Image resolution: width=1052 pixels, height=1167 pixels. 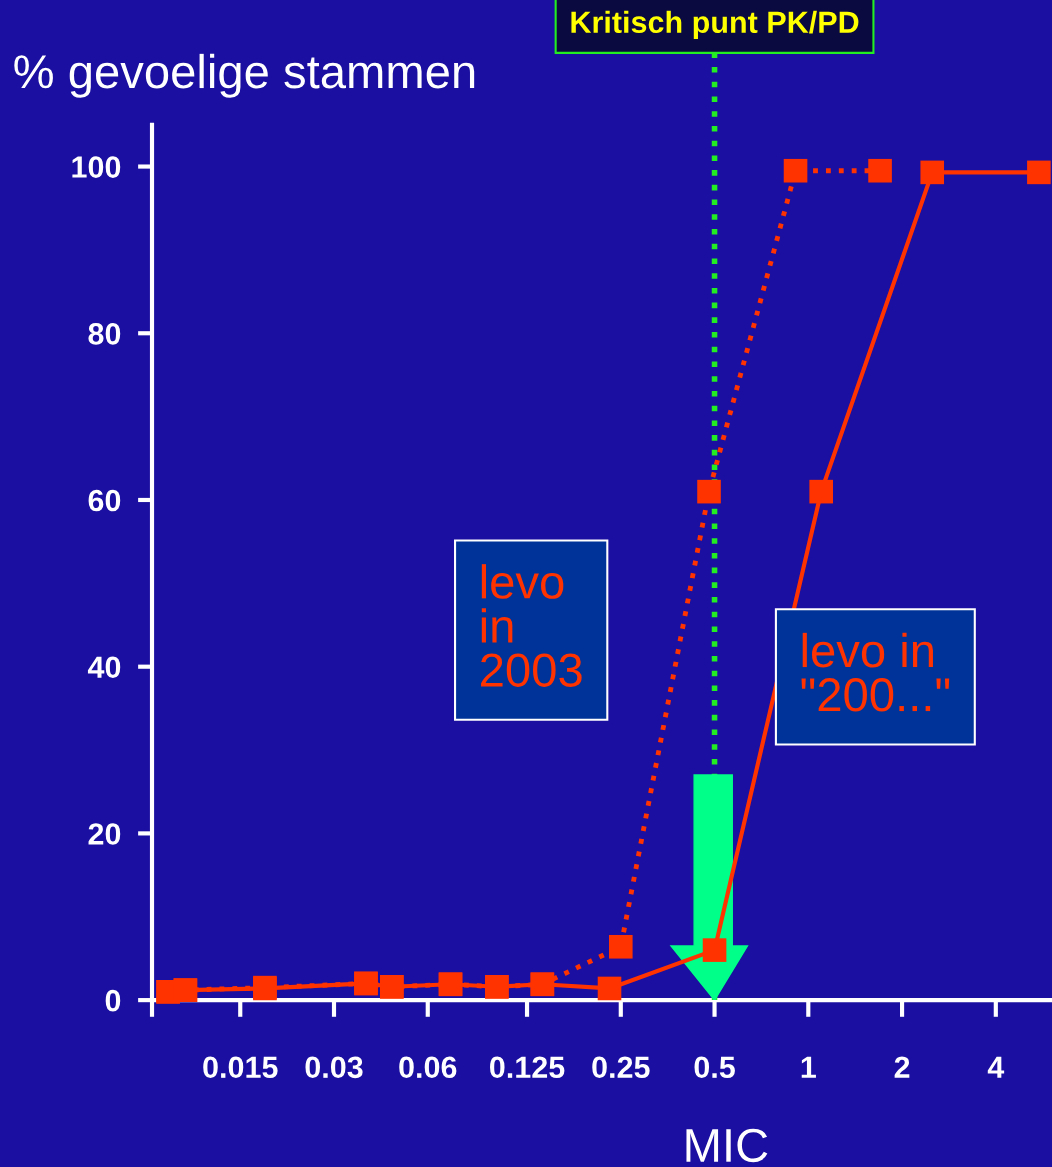 What do you see at coordinates (621, 1067) in the screenshot?
I see `x-tick-label: 0.25` at bounding box center [621, 1067].